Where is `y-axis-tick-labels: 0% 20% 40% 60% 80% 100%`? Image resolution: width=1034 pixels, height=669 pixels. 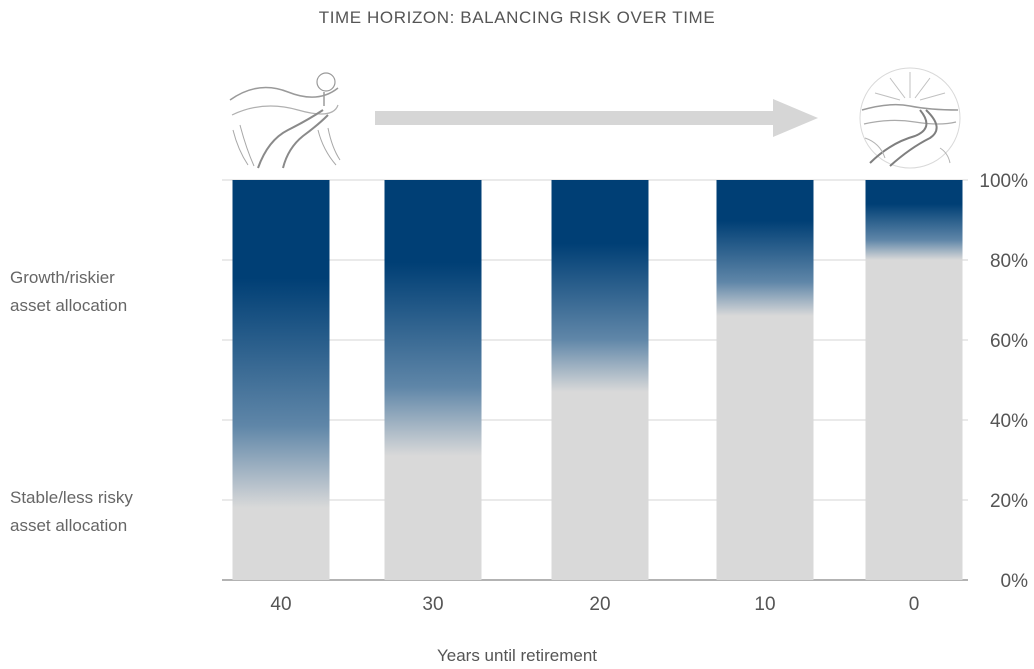 y-axis-tick-labels: 0% 20% 40% 60% 80% 100% is located at coordinates (1003, 381).